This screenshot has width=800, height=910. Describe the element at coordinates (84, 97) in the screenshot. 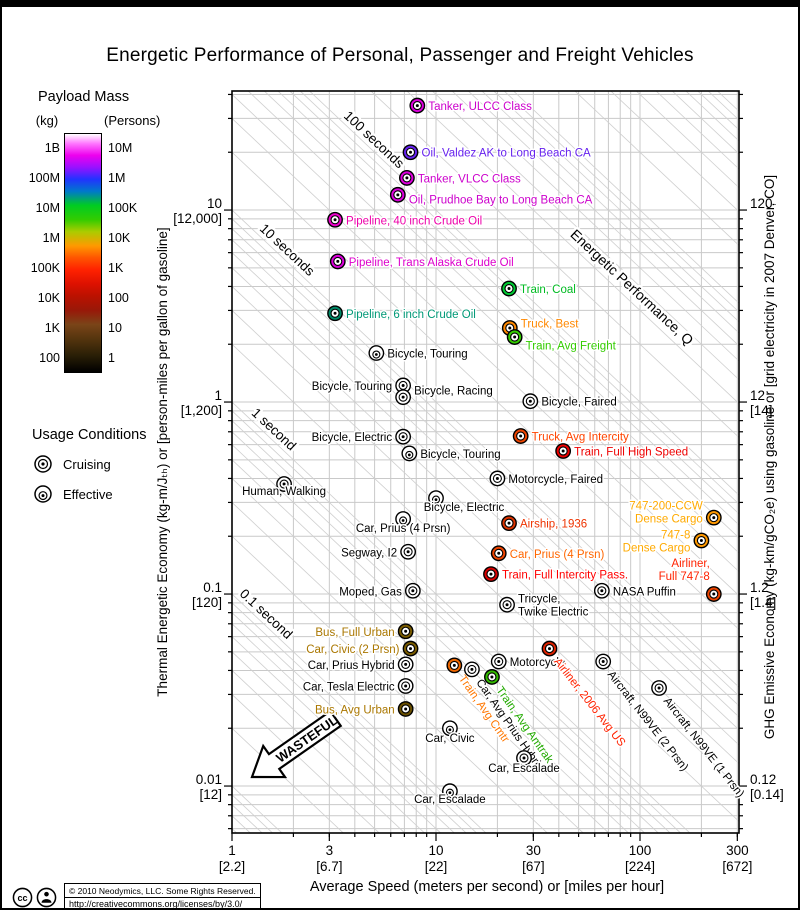

I see `payload-legend-title: Payload Mass` at that location.